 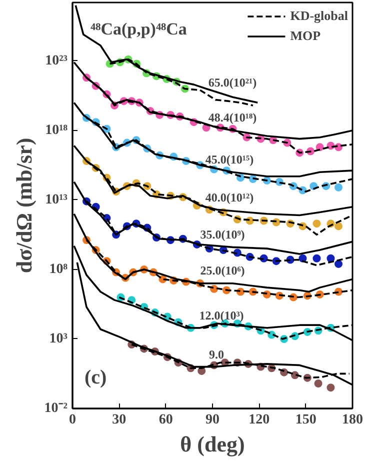 What do you see at coordinates (119, 420) in the screenshot?
I see `x-tick-label: 30` at bounding box center [119, 420].